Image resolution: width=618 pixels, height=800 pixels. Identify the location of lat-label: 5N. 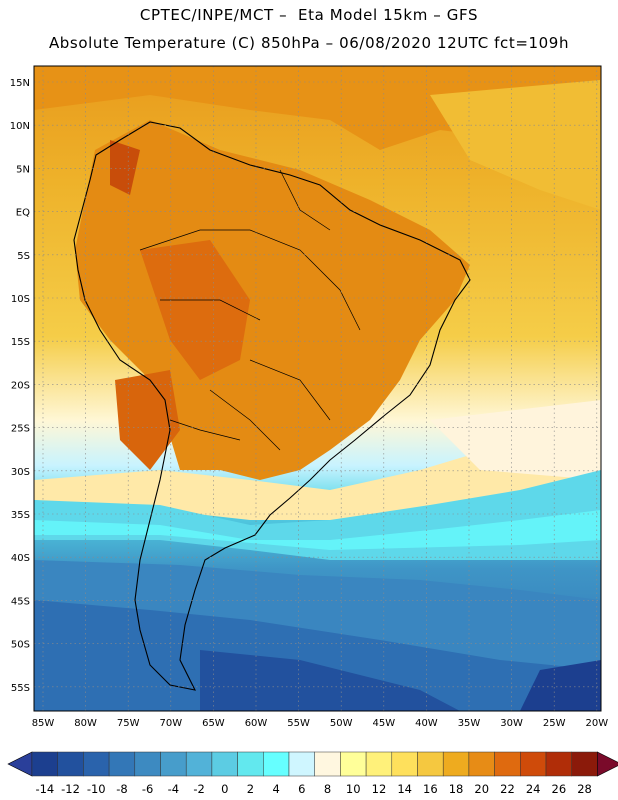
(23, 169).